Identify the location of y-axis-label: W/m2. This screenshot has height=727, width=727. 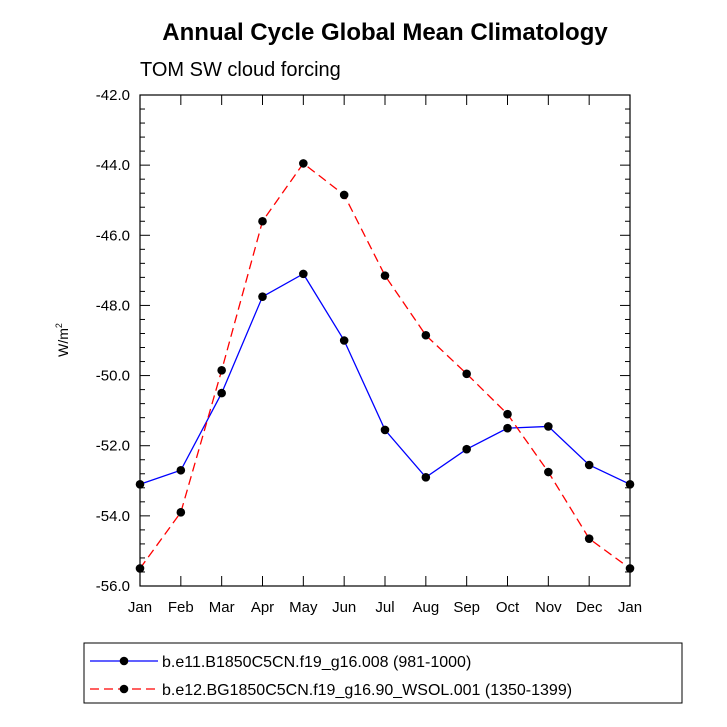
(62, 340).